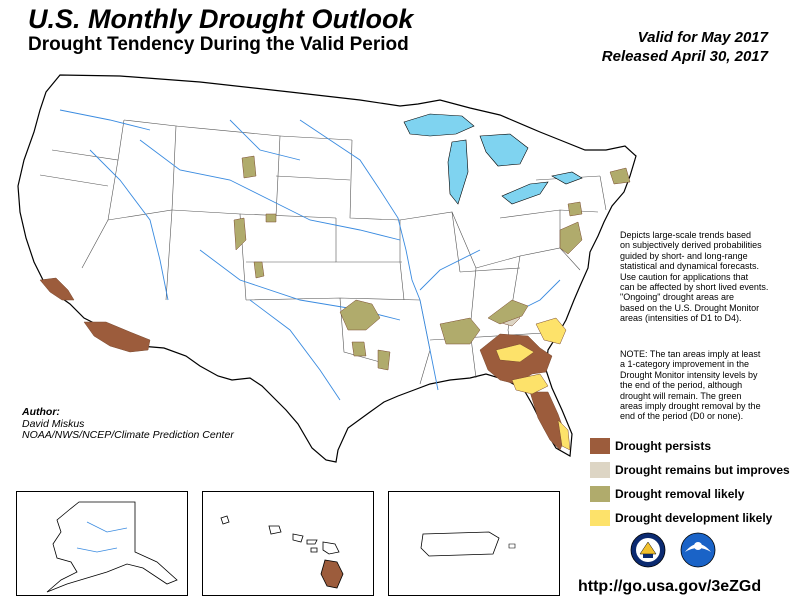 The image size is (792, 612). I want to click on desc-line: statistical and dynamical forecasts., so click(690, 266).